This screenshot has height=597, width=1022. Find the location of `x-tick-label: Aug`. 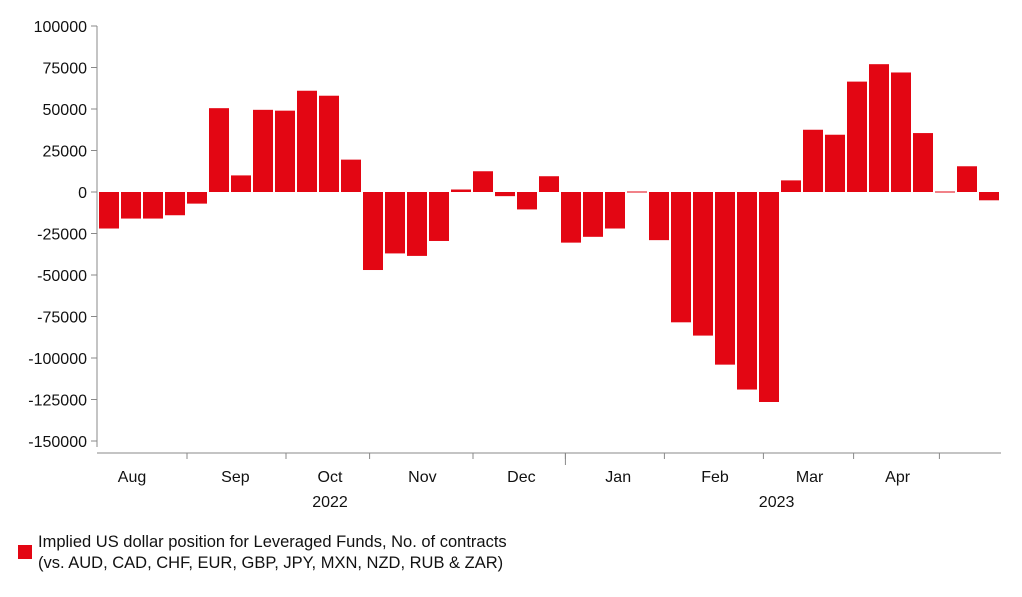

x-tick-label: Aug is located at coordinates (132, 477).